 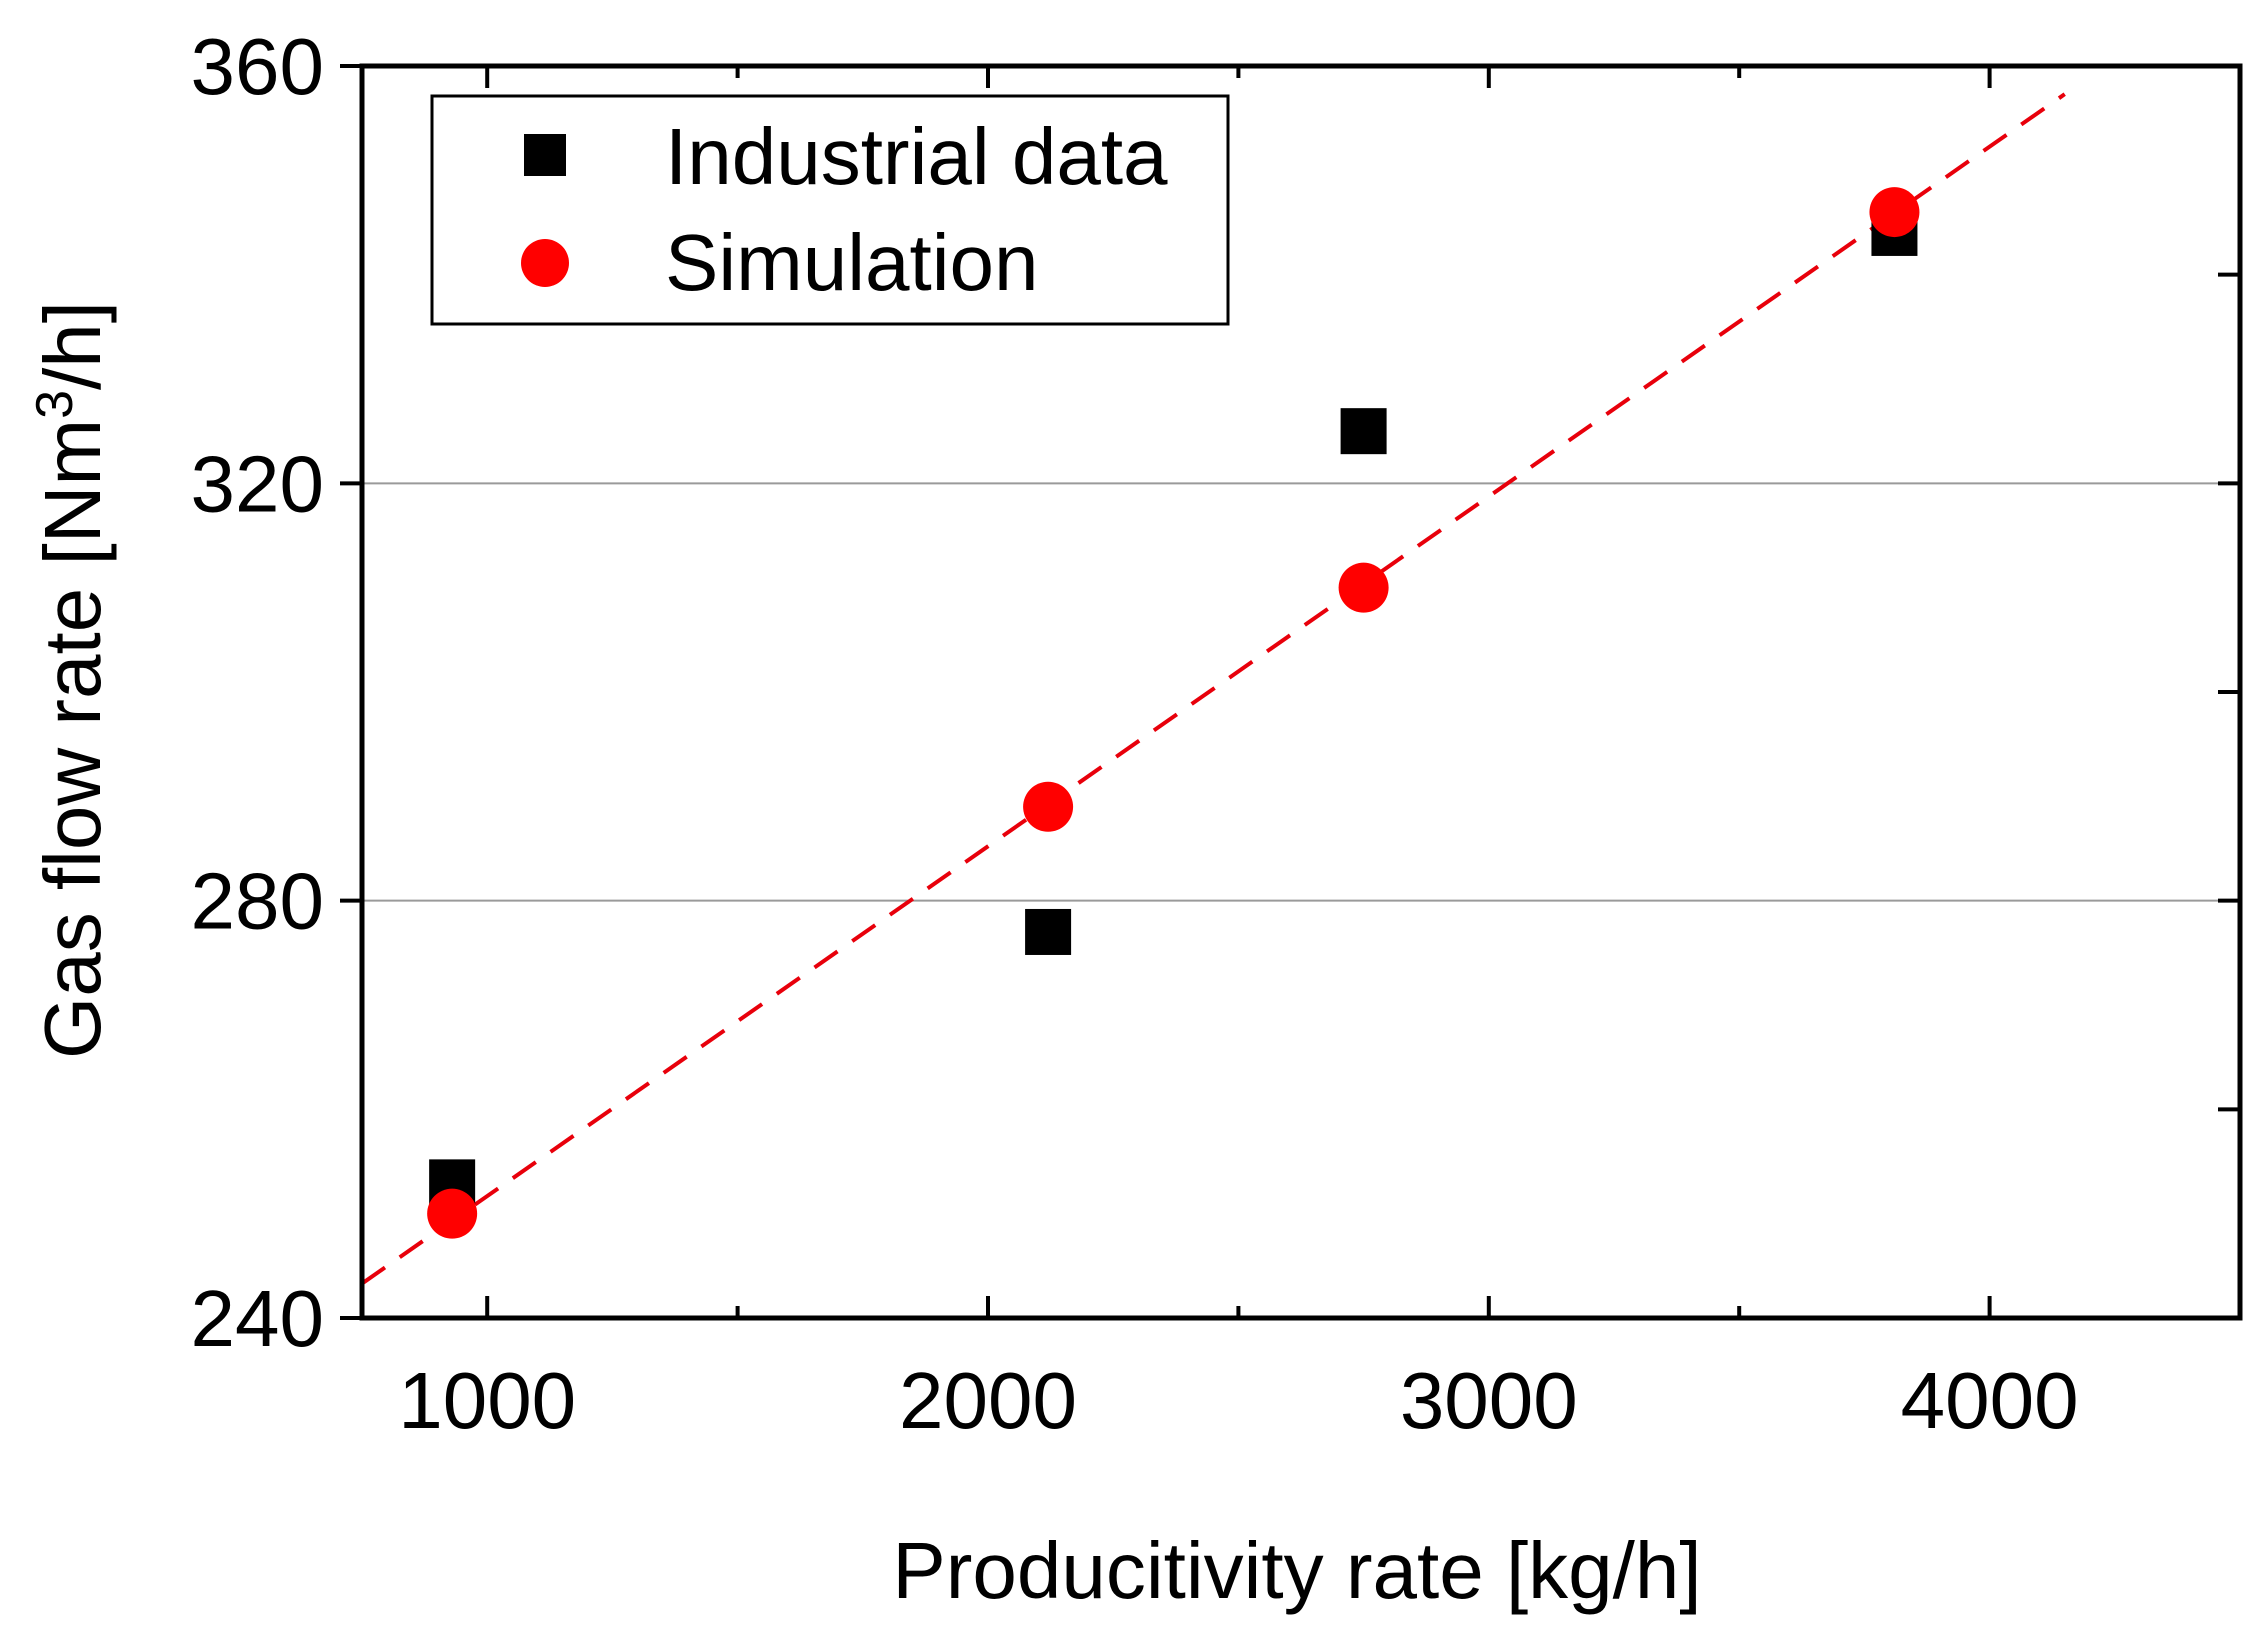 What do you see at coordinates (257, 901) in the screenshot?
I see `y-tick-label: 280` at bounding box center [257, 901].